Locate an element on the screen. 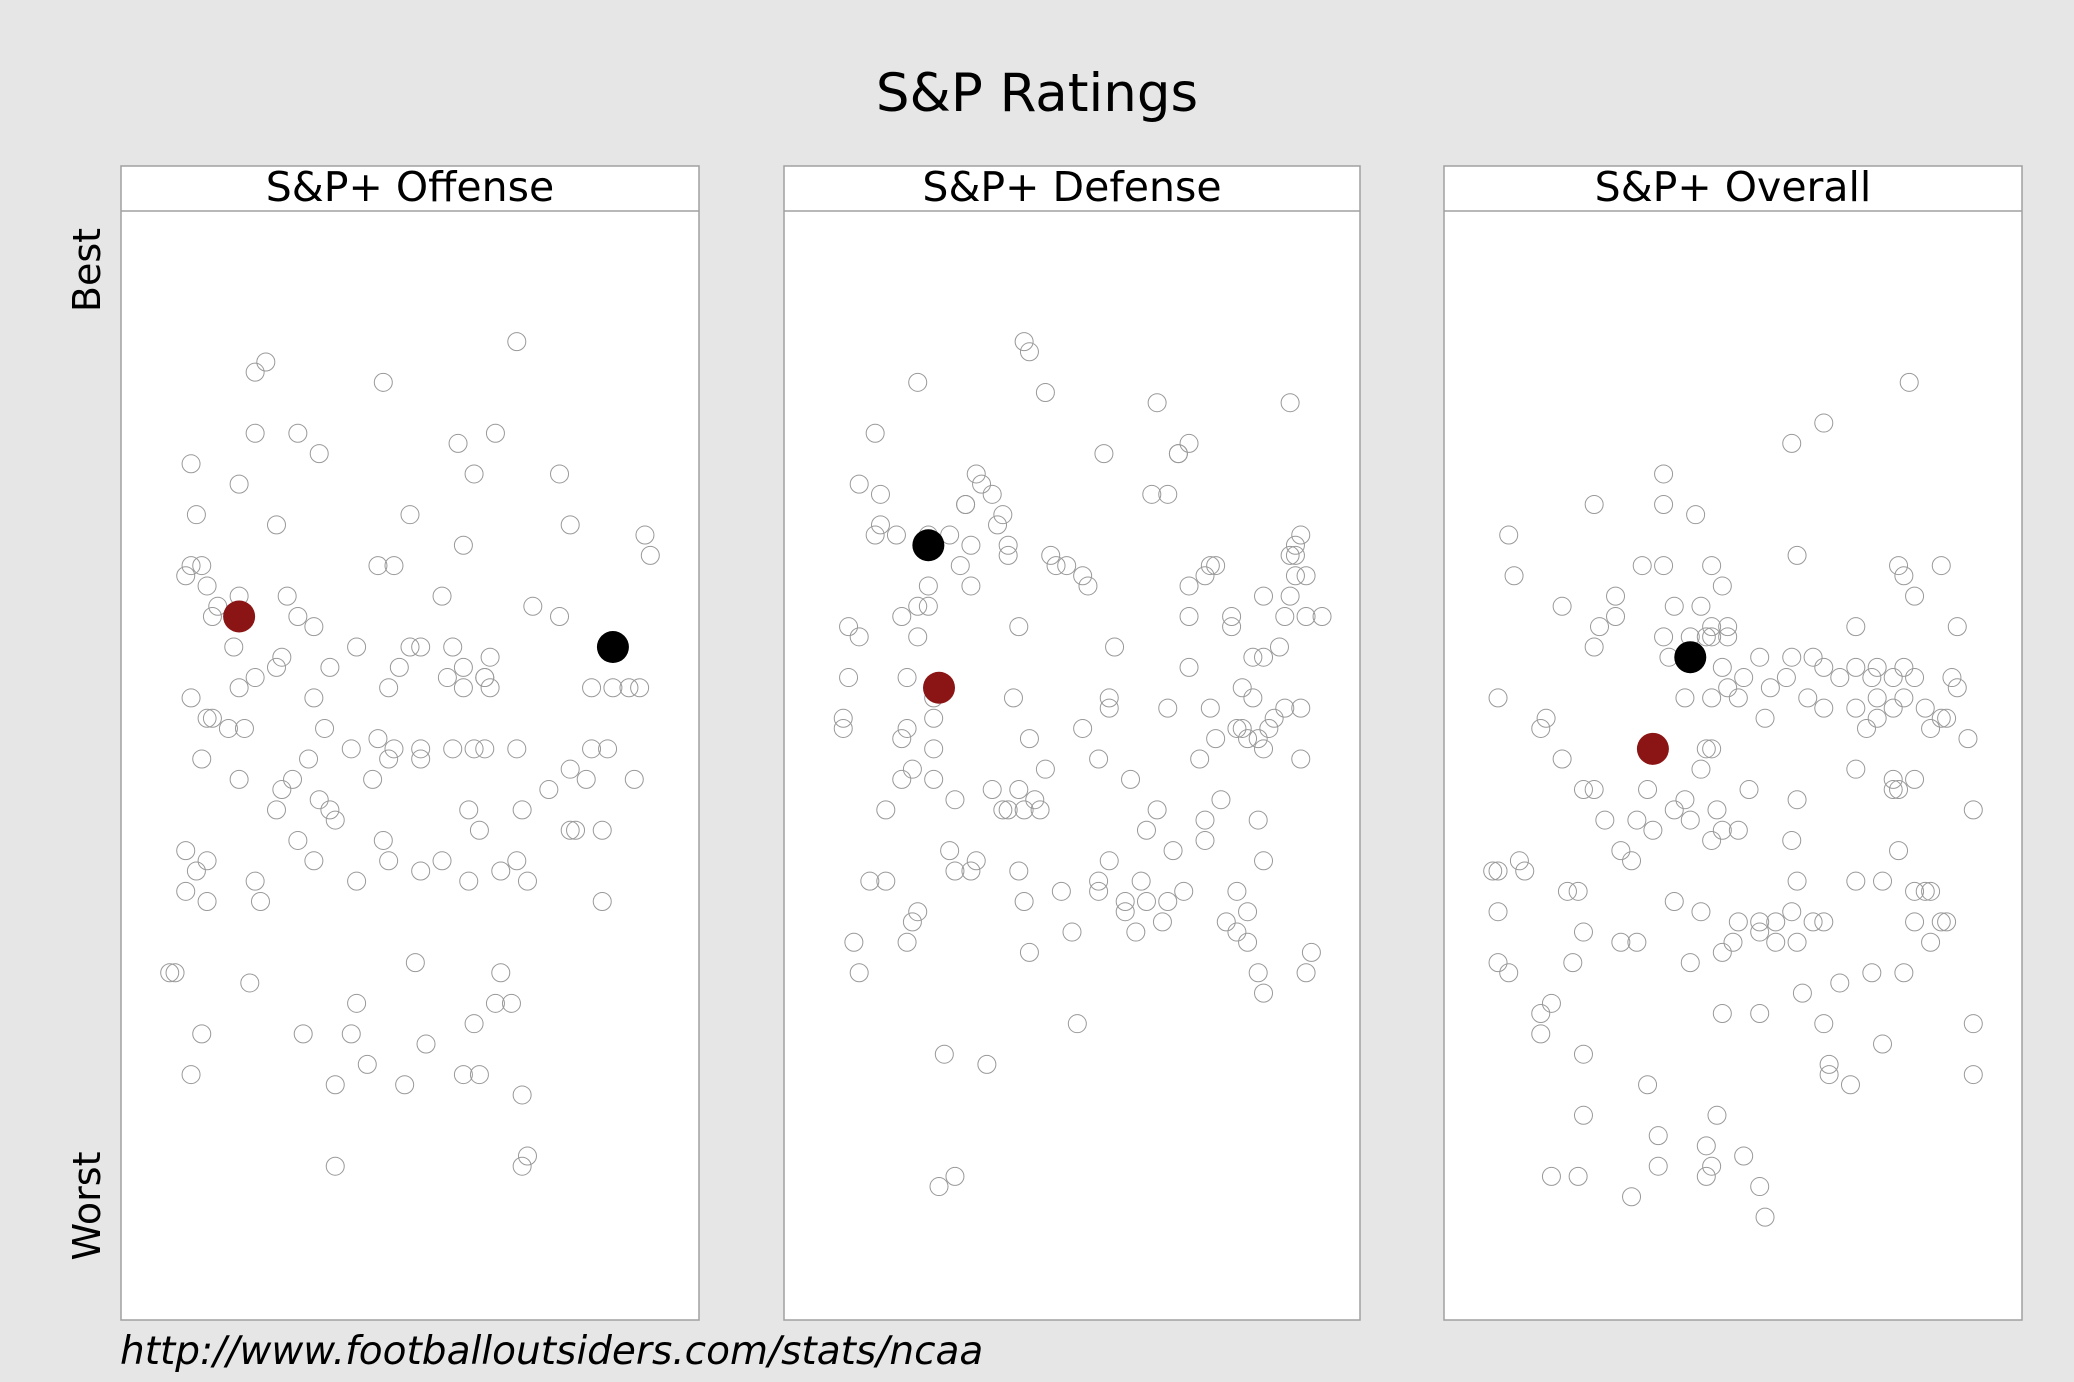 The width and height of the screenshot is (2074, 1382). highlight-point-black is located at coordinates (1690, 657).